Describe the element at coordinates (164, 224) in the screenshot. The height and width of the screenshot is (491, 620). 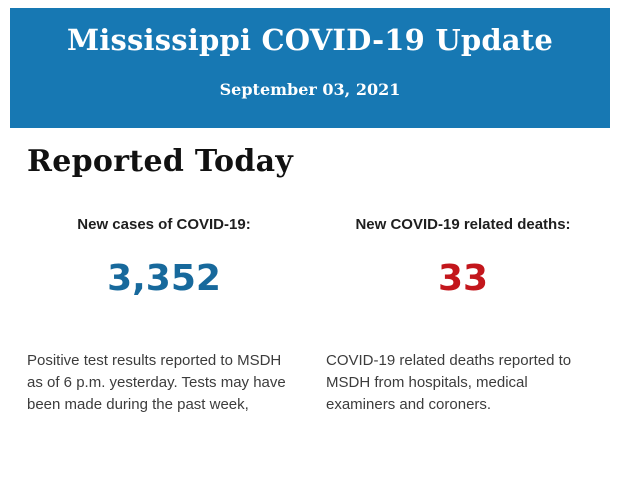
I see `new-cases-label: New cases of COVID-19:` at that location.